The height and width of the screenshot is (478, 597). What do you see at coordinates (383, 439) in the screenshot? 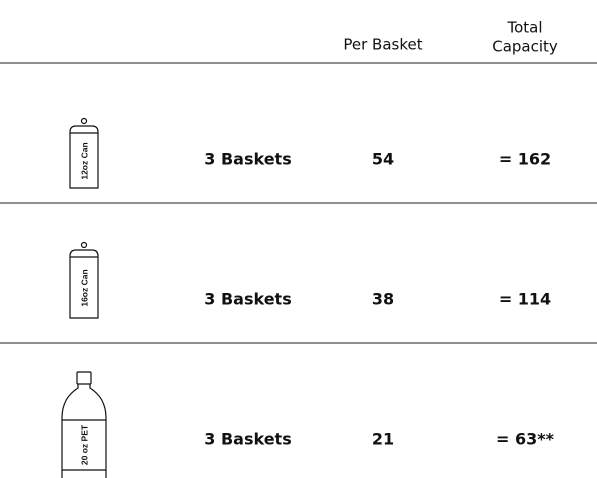
I see `table-cell: 21` at bounding box center [383, 439].